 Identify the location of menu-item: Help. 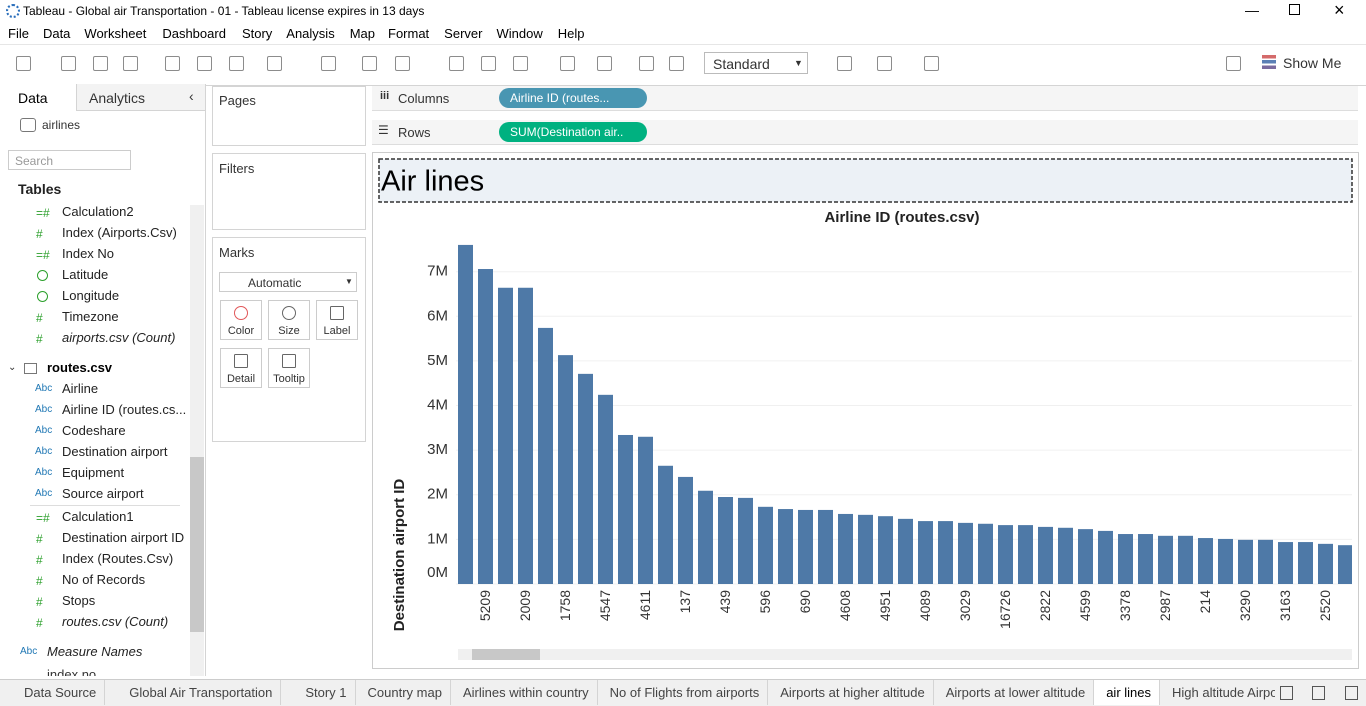
(571, 33).